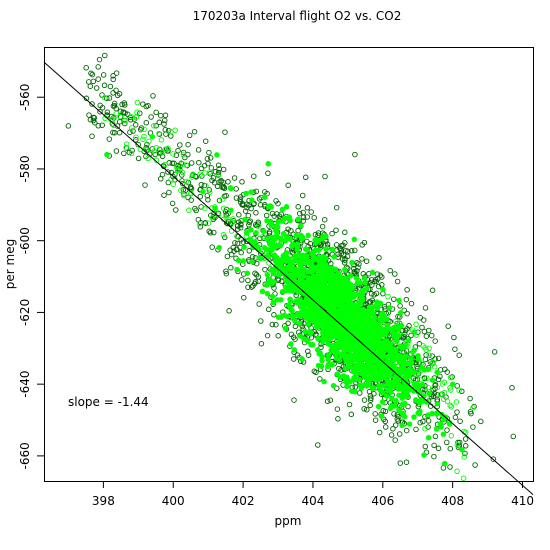  I want to click on x-tick-label: 400, so click(173, 501).